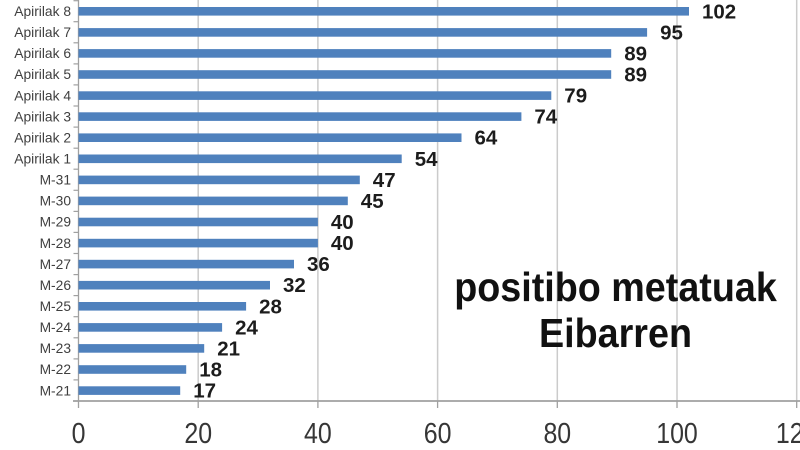  What do you see at coordinates (79, 433) in the screenshot?
I see `svg-text: 0` at bounding box center [79, 433].